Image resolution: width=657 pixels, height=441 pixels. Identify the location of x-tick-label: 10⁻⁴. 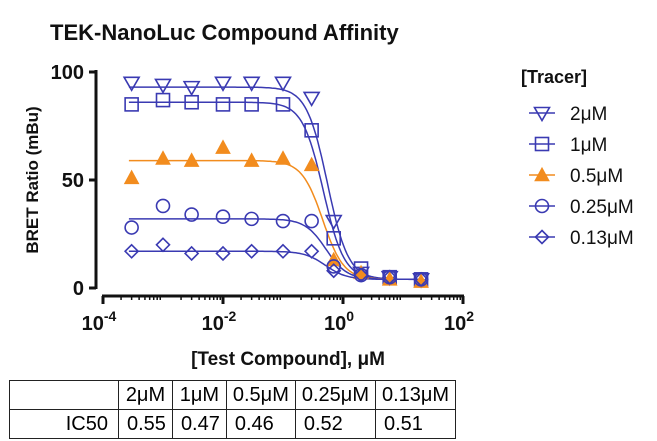
(99, 321).